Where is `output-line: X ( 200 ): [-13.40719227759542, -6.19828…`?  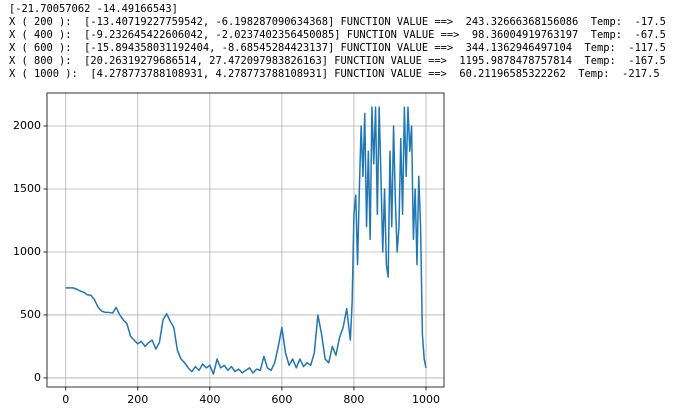 output-line: X ( 200 ): [-13.40719227759542, -6.19828… is located at coordinates (337, 22).